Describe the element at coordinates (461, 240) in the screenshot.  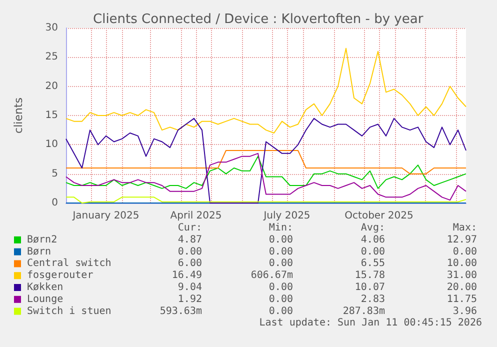
I see `text: 12.97` at that location.